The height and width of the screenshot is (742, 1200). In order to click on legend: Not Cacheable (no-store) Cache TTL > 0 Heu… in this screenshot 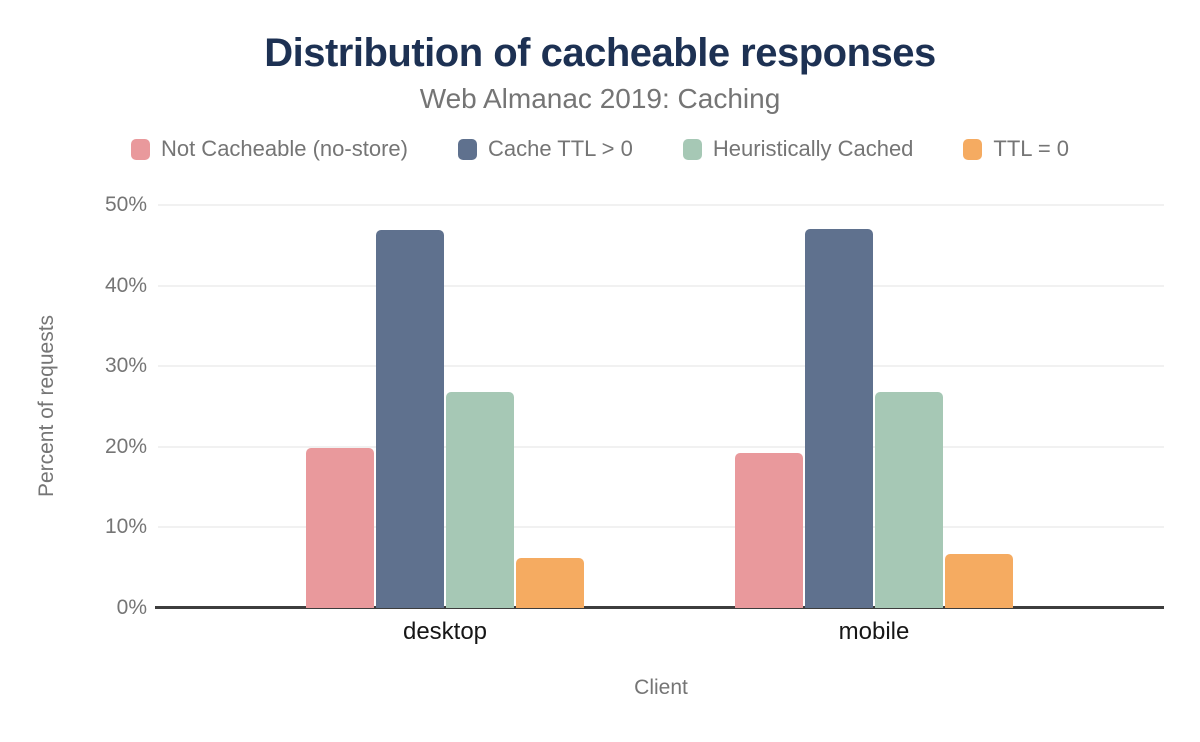, I will do `click(600, 149)`.